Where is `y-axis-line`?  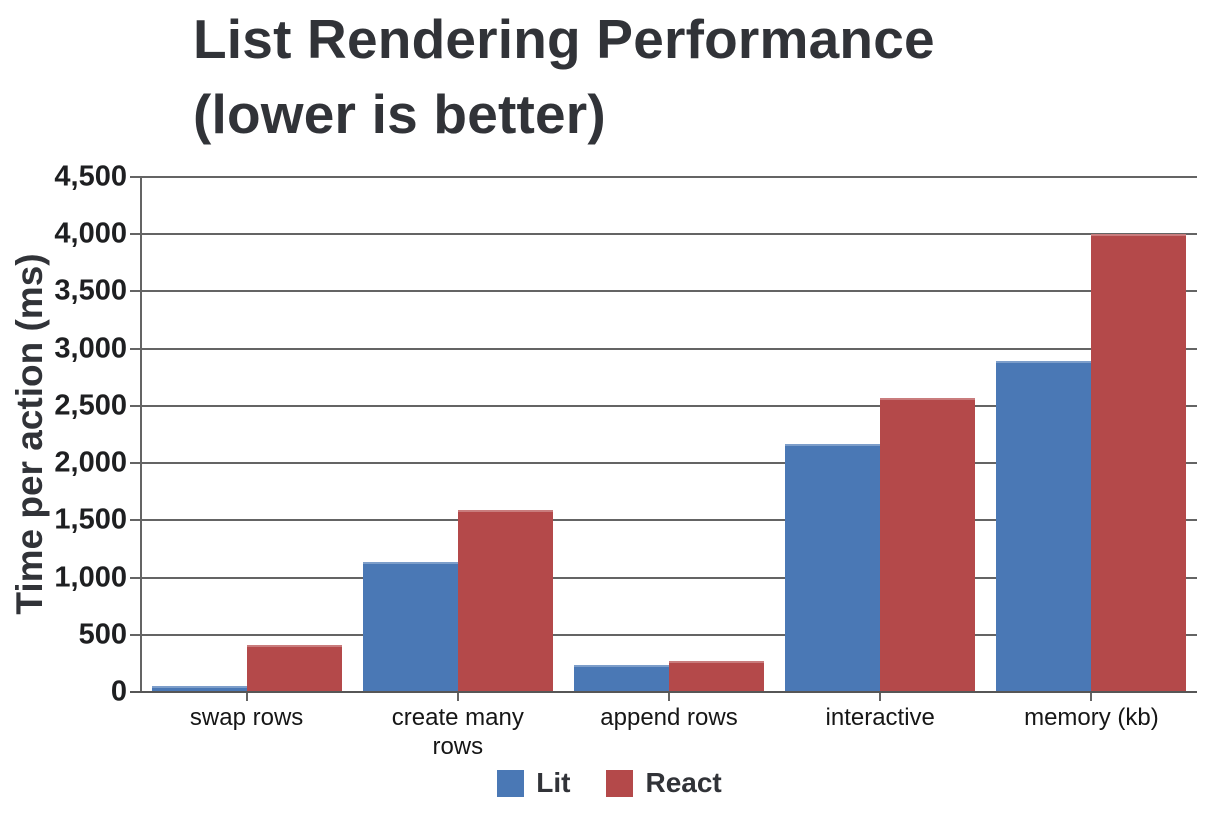
y-axis-line is located at coordinates (141, 434).